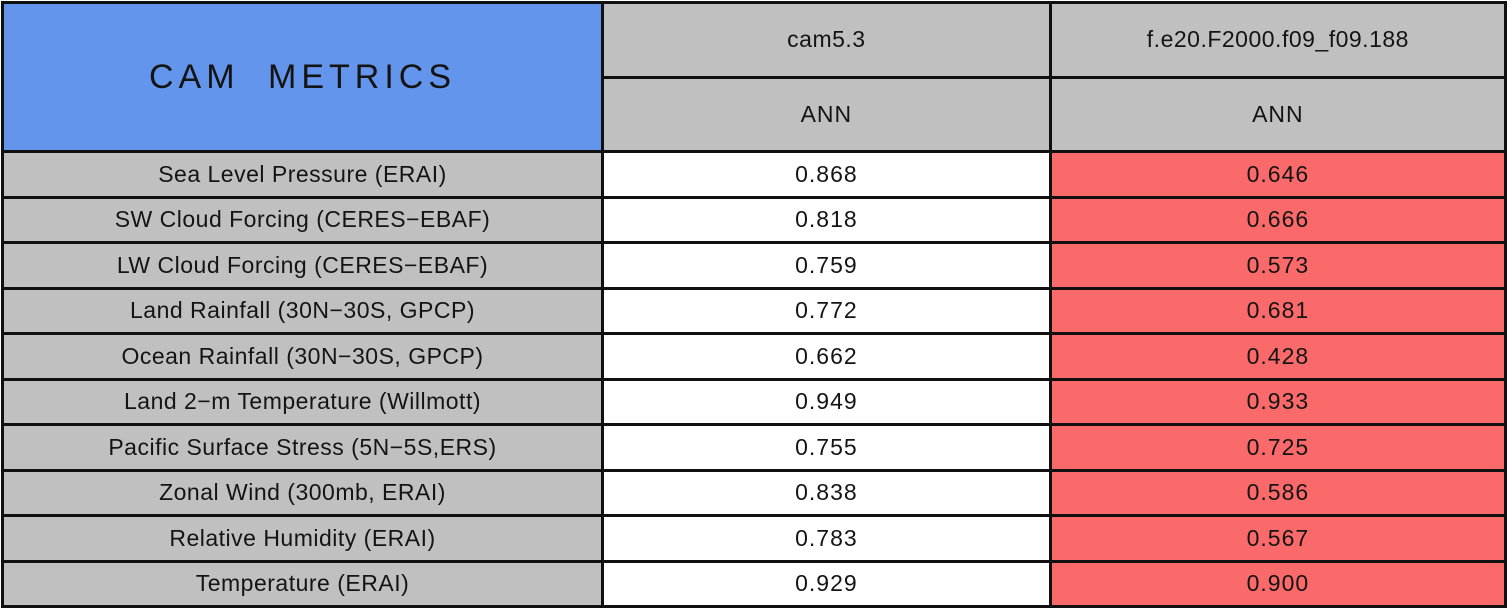 The width and height of the screenshot is (1510, 611). Describe the element at coordinates (1277, 265) in the screenshot. I see `value-fe20: 0.573` at that location.